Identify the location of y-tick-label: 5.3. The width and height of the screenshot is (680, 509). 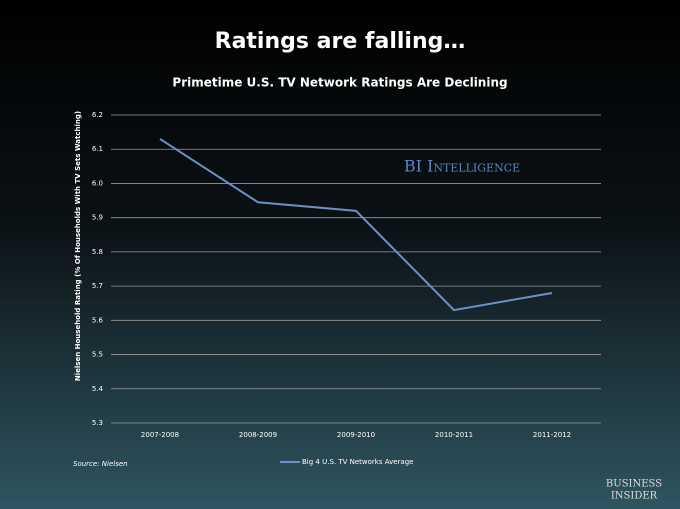
(97, 423).